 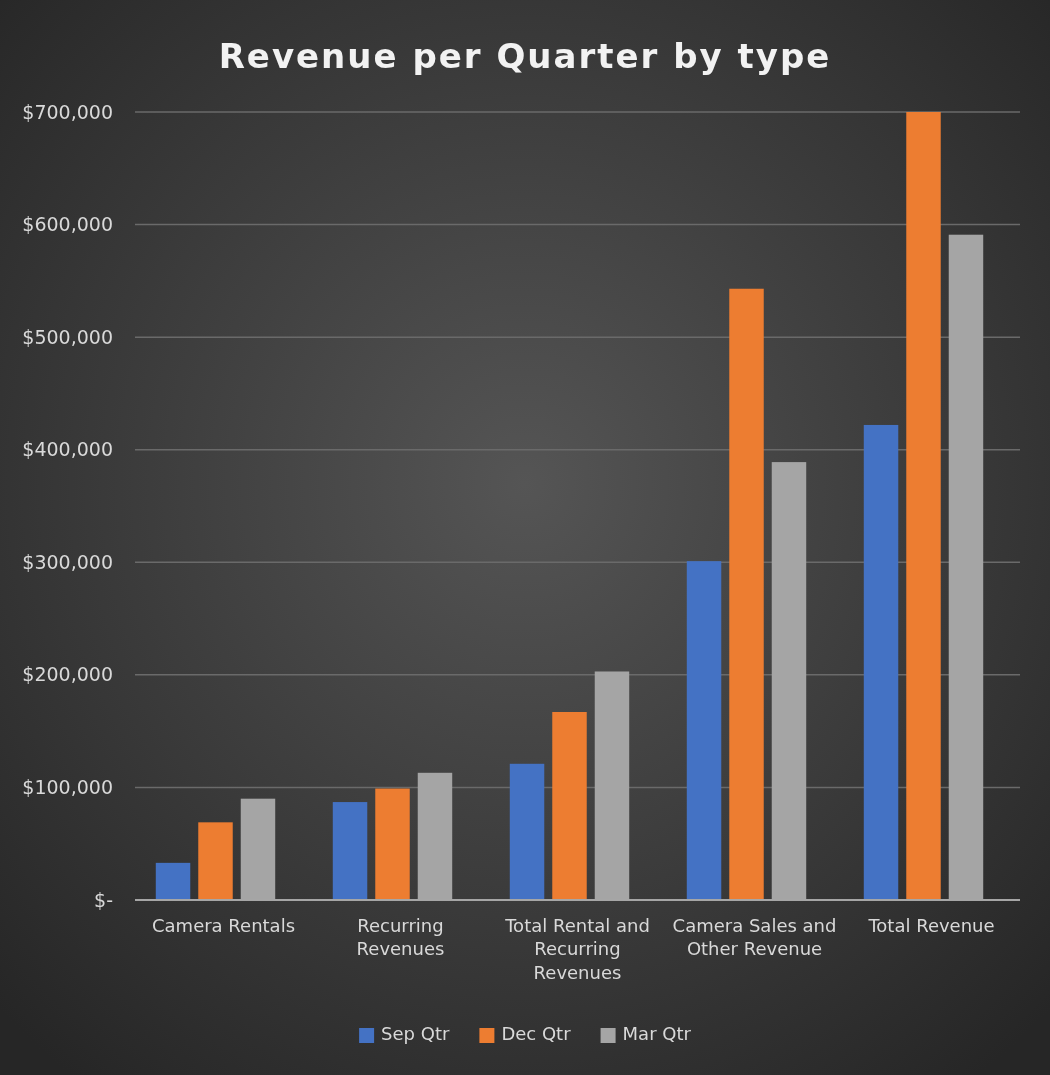 What do you see at coordinates (536, 1033) in the screenshot?
I see `legend-label: Dec Qtr` at bounding box center [536, 1033].